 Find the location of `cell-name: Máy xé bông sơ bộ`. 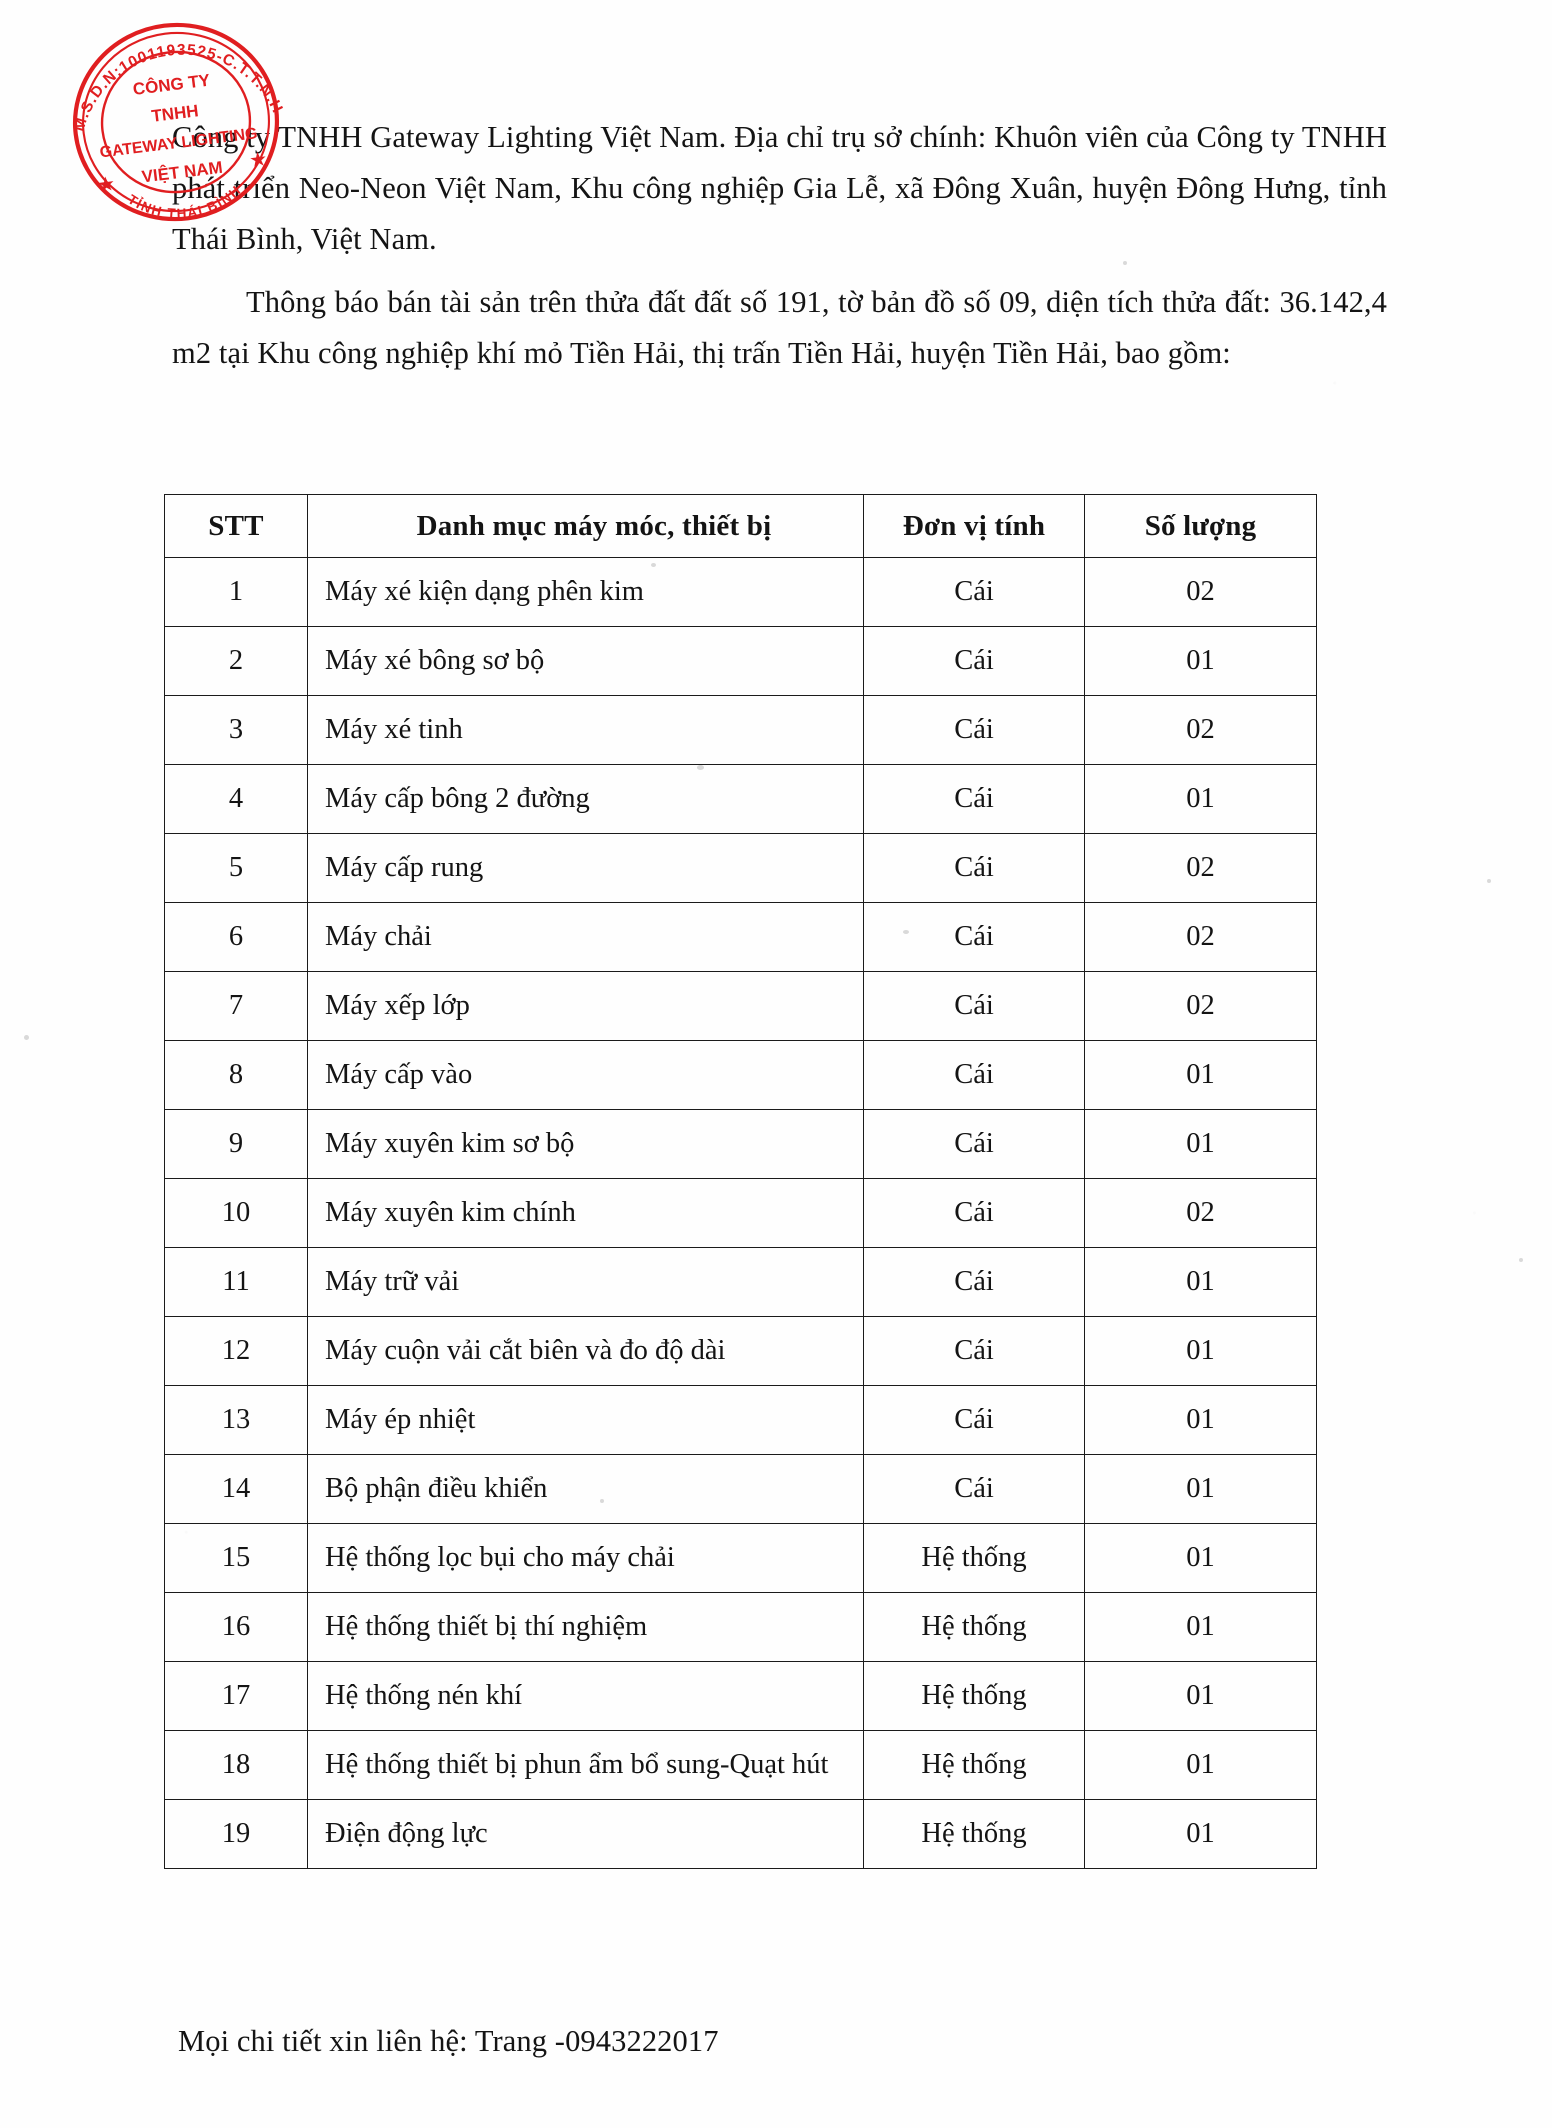

cell-name: Máy xé bông sơ bộ is located at coordinates (585, 661).